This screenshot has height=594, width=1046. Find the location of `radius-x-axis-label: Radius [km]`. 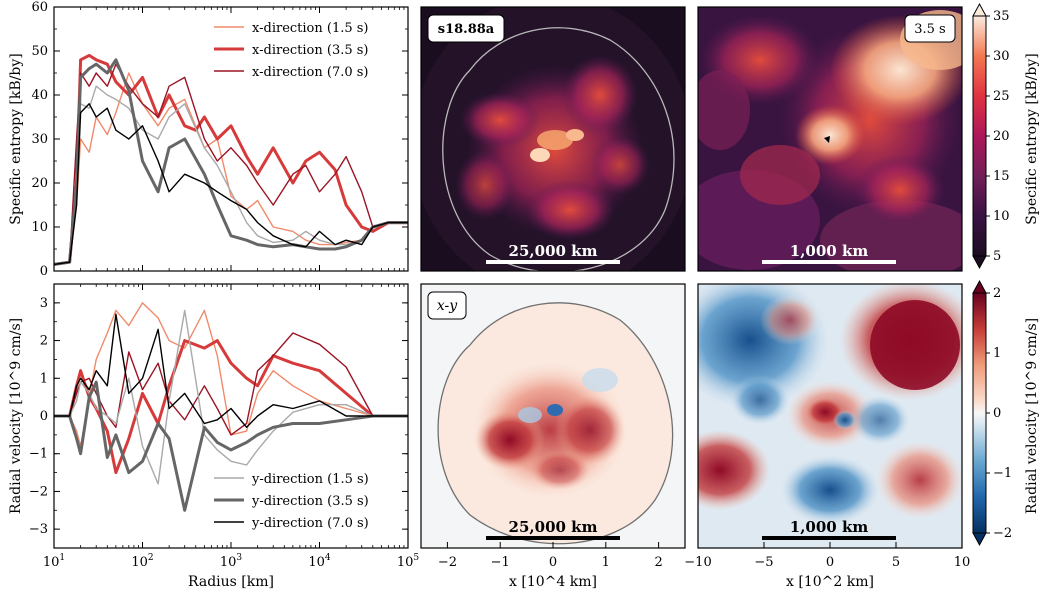

radius-x-axis-label: Radius [km] is located at coordinates (231, 582).